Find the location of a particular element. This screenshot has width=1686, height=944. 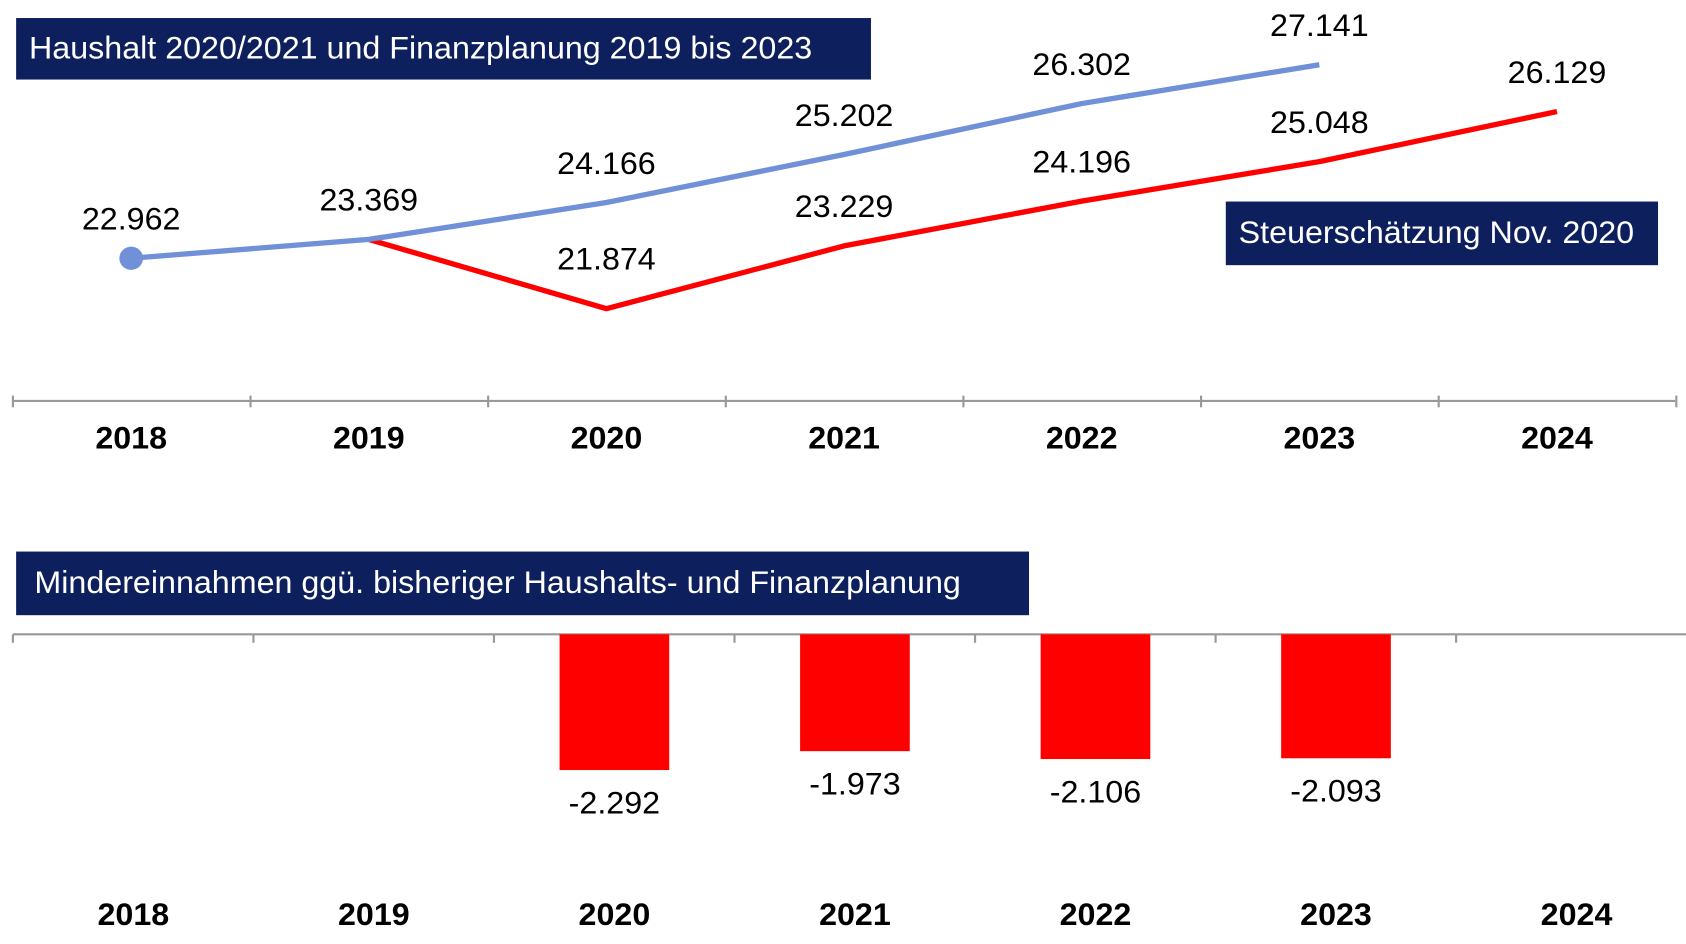

data-label: -2.292 is located at coordinates (614, 803).